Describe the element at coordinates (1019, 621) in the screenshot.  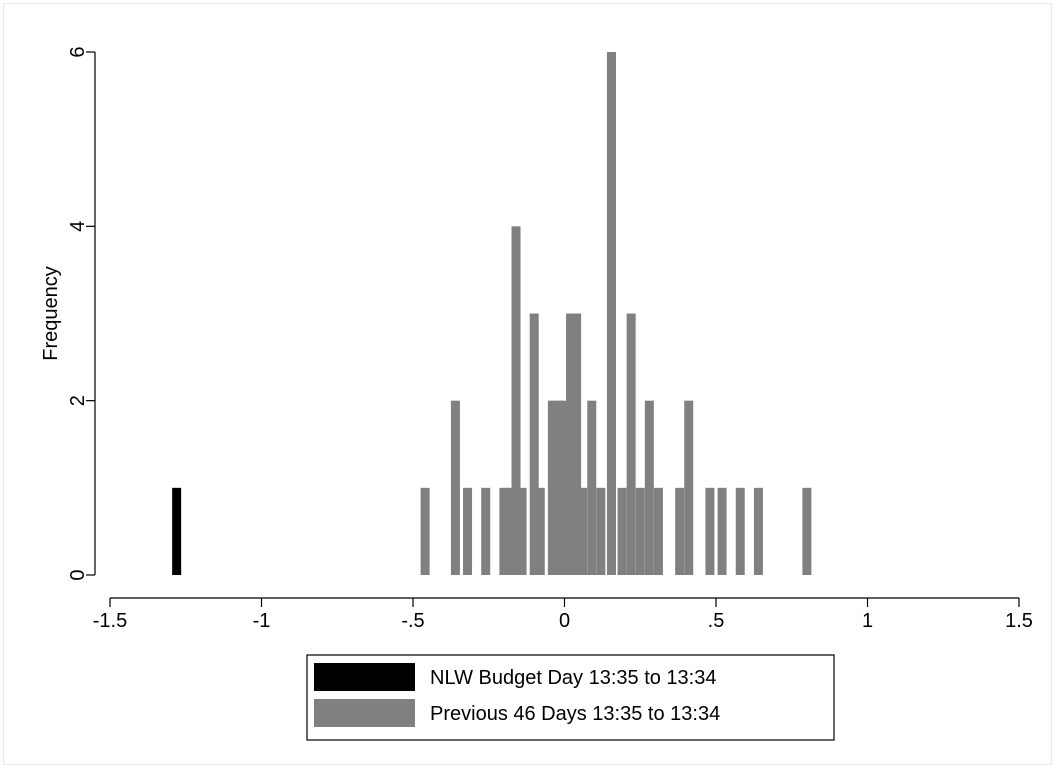
I see `x-tick-label-6: 1.5` at that location.